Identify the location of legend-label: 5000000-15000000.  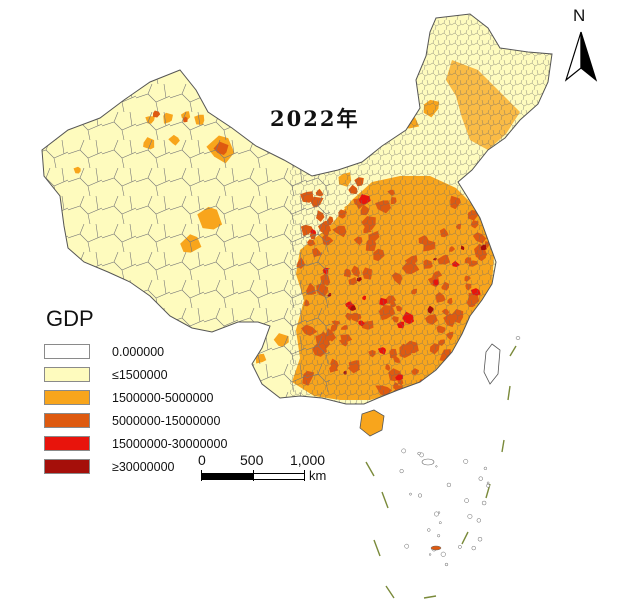
(166, 420).